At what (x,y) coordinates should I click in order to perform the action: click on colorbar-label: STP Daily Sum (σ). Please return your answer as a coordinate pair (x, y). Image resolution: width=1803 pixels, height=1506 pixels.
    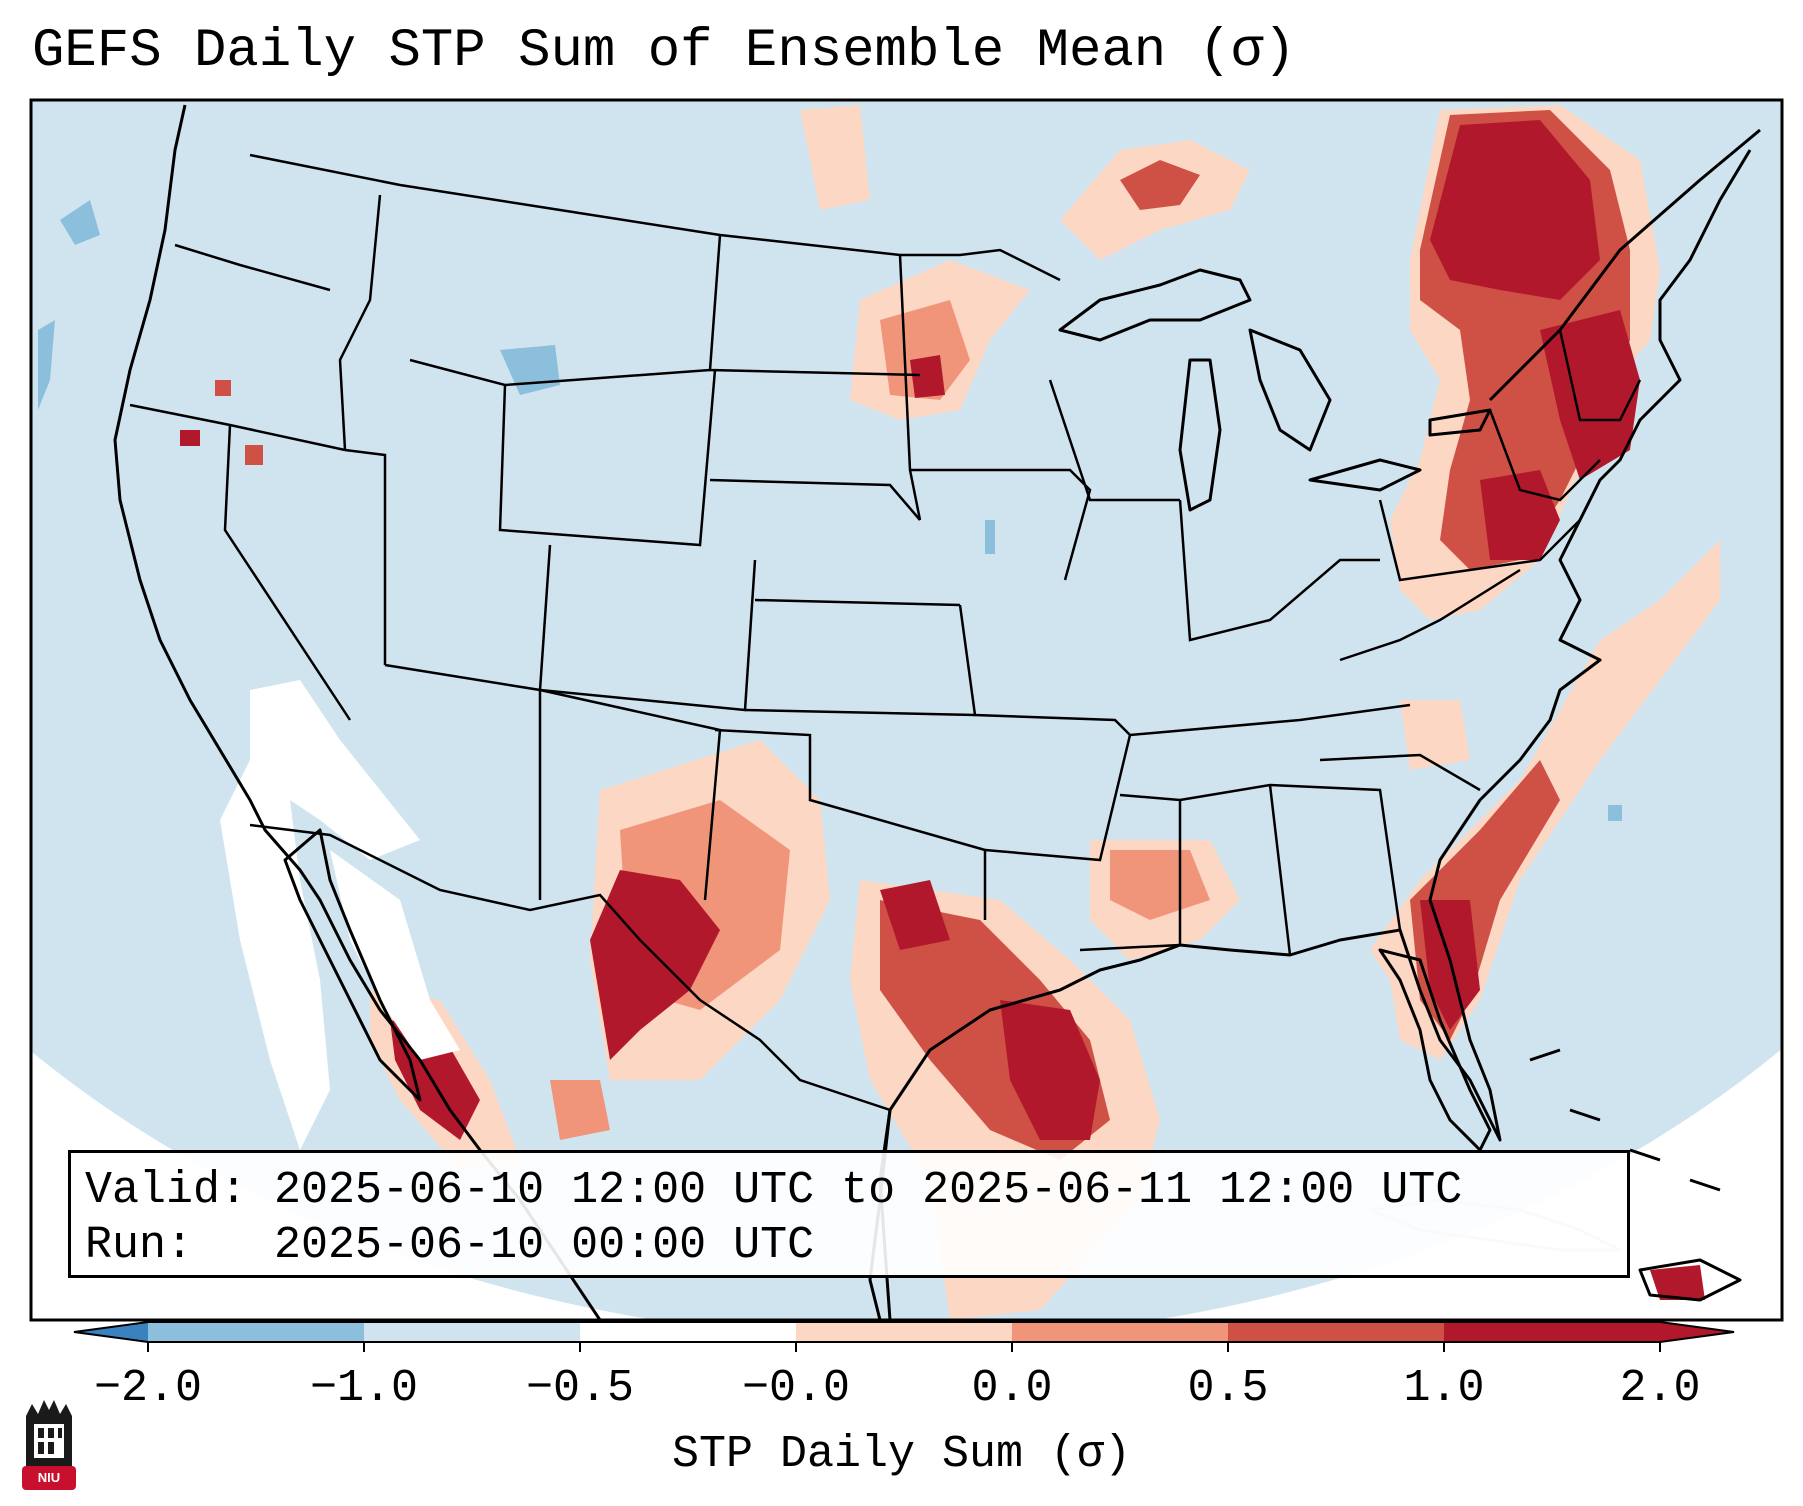
    Looking at the image, I should click on (901, 1454).